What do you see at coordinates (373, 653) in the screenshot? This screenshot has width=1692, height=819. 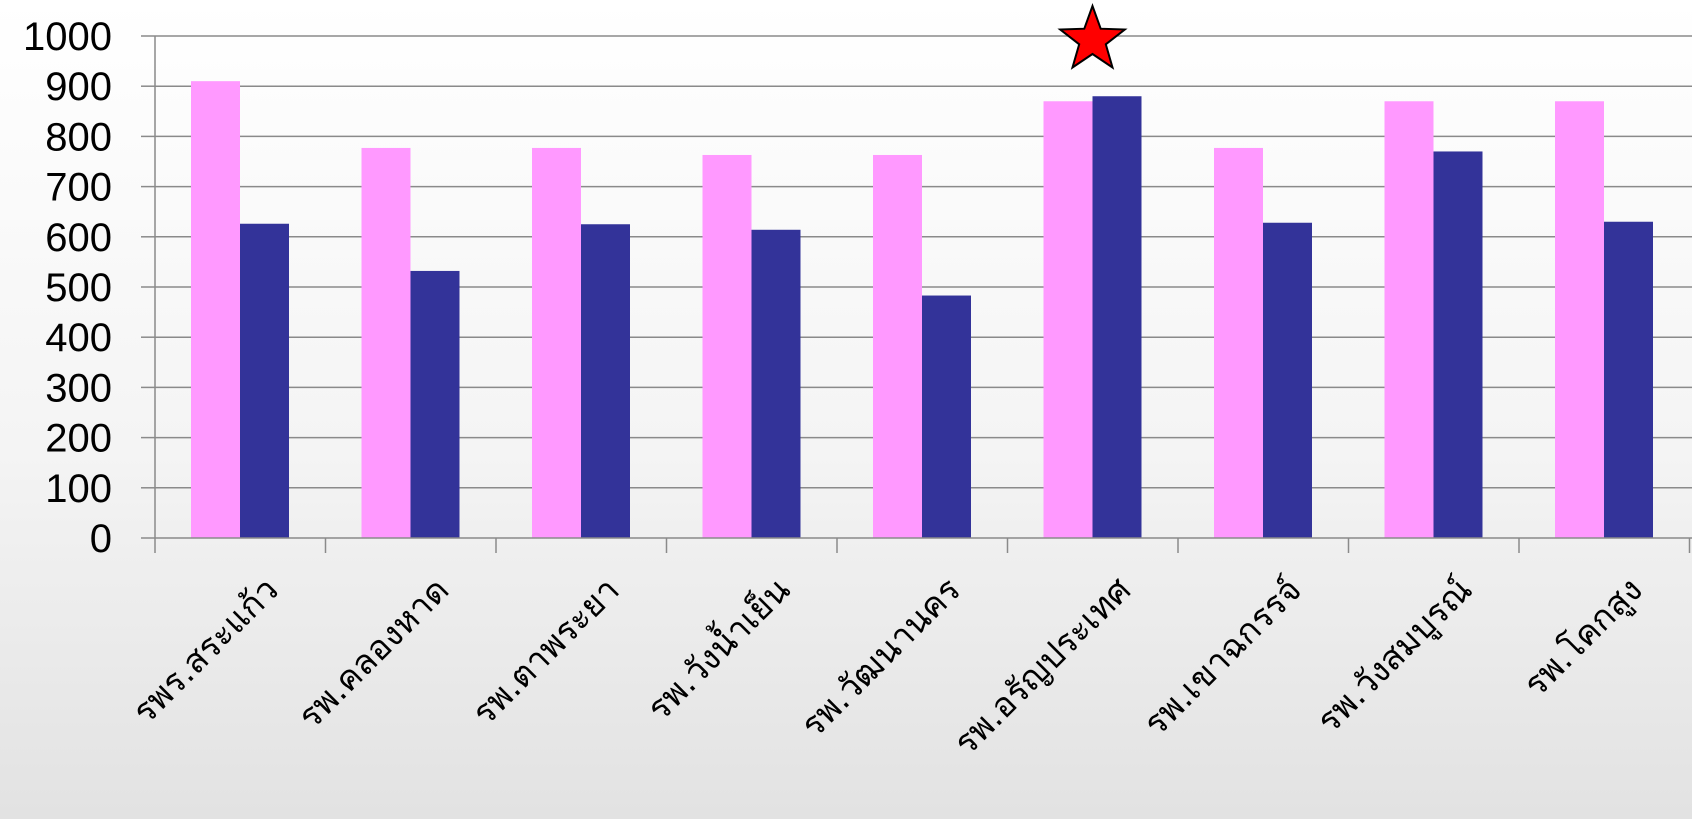 I see `x-tick-label: รพ.คลองหาด` at bounding box center [373, 653].